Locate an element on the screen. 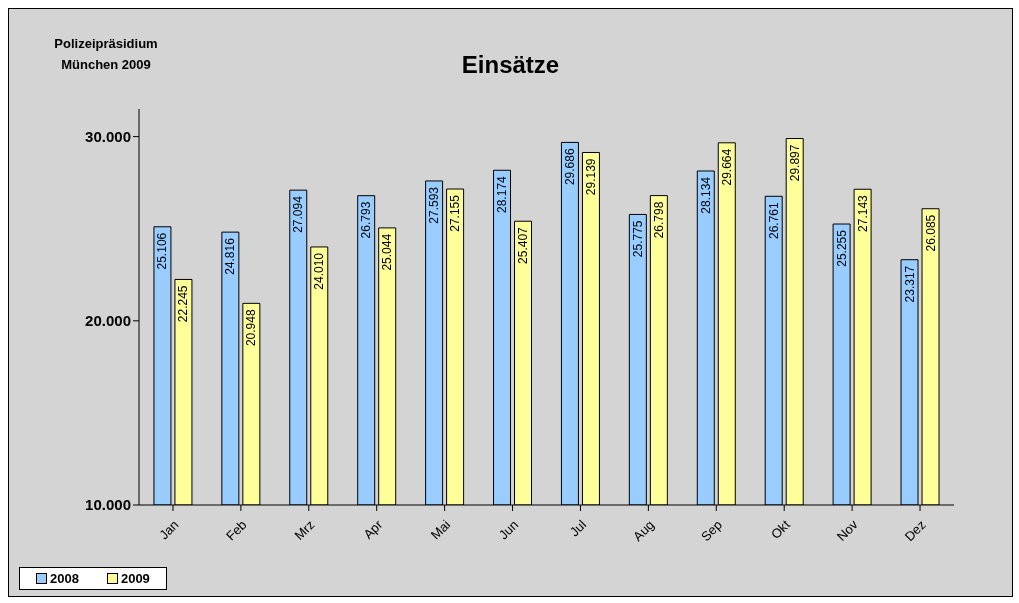 Image resolution: width=1019 pixels, height=603 pixels. data-label: 24.816 is located at coordinates (230, 256).